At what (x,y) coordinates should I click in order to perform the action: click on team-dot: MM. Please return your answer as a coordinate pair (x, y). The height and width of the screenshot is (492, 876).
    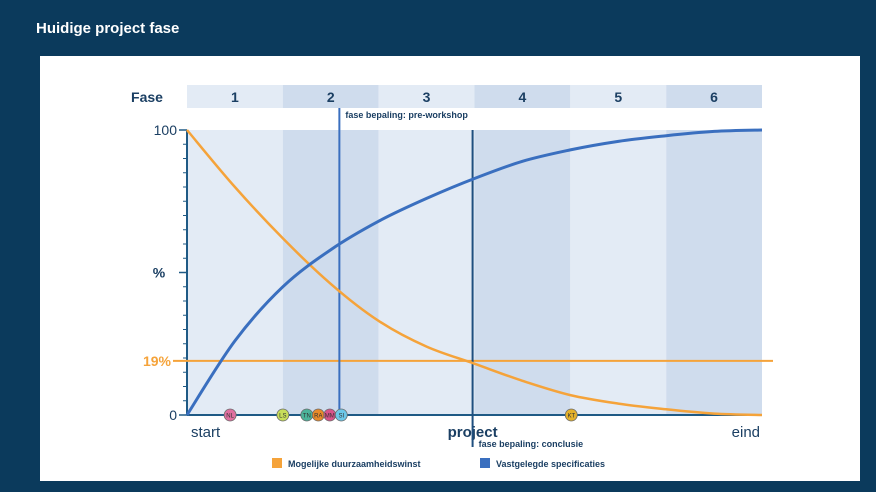
    Looking at the image, I should click on (330, 415).